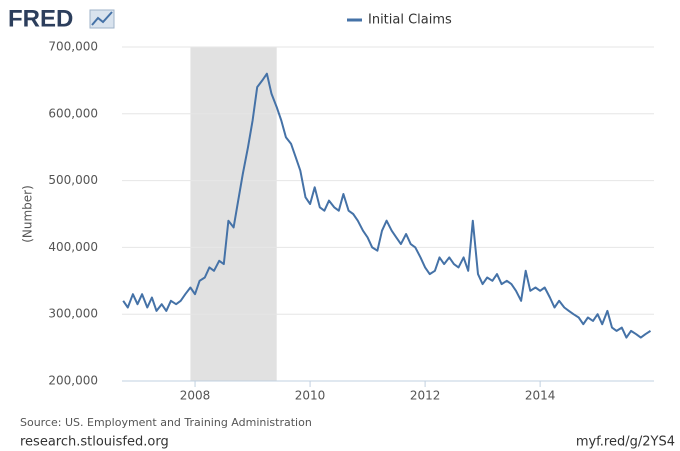 This screenshot has width=680, height=451. Describe the element at coordinates (73, 314) in the screenshot. I see `y-tick-label: 300,000` at that location.